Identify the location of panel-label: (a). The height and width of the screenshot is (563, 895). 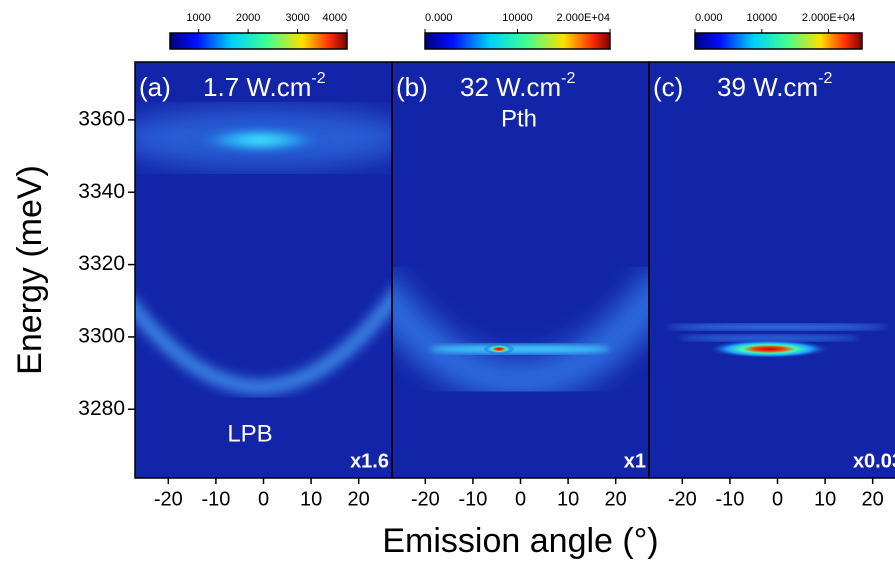
(155, 87).